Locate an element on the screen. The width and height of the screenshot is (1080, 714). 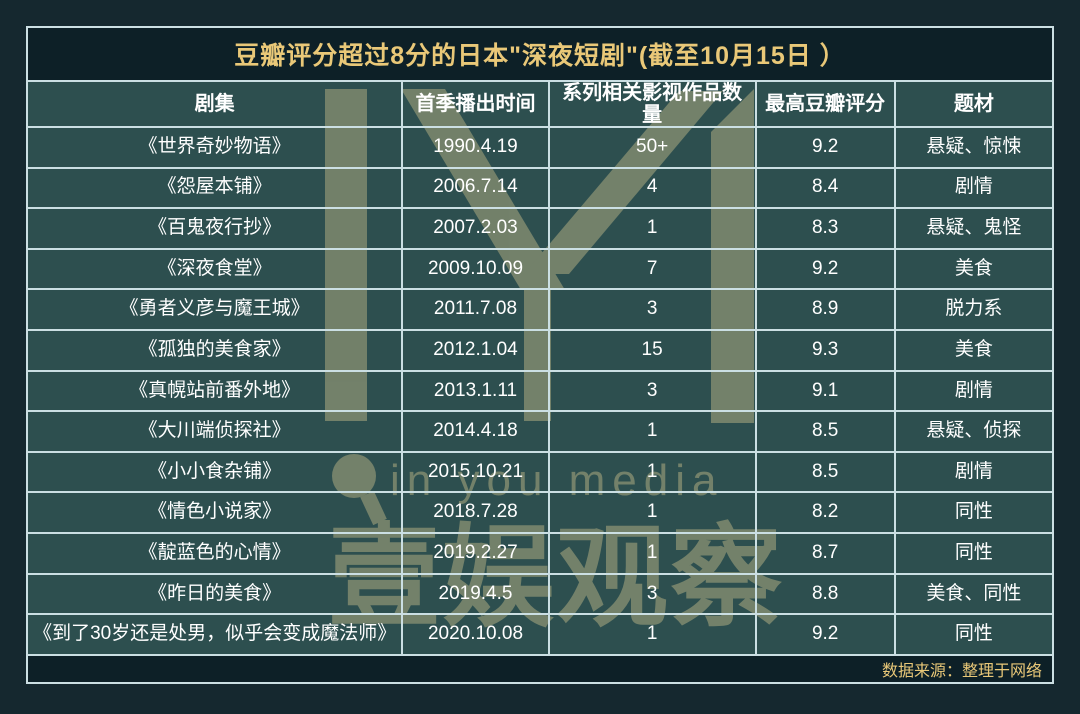
table-row: 《世界奇妙物语》 1990.4.19 50+ 9.2 悬疑、惊悚 is located at coordinates (540, 148).